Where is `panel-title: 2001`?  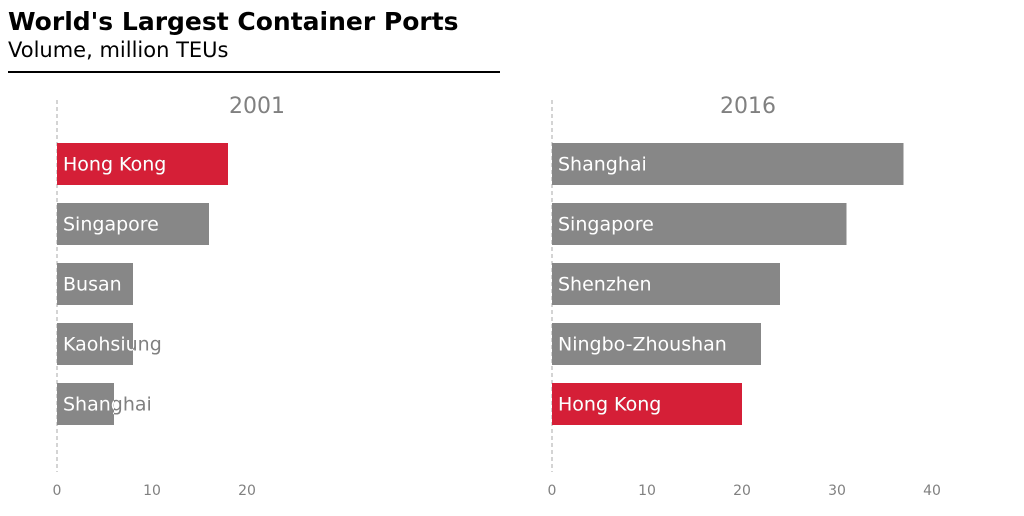
panel-title: 2001 is located at coordinates (257, 106).